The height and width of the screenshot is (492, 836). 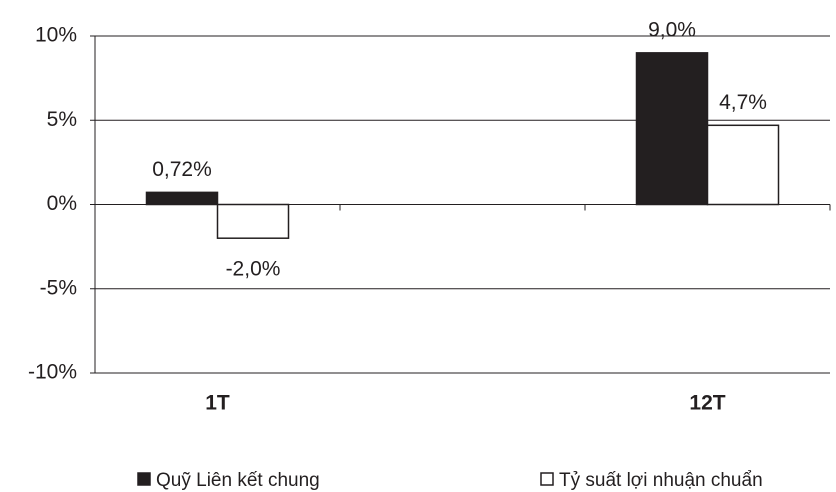 What do you see at coordinates (743, 102) in the screenshot?
I see `data-label: 4,7%` at bounding box center [743, 102].